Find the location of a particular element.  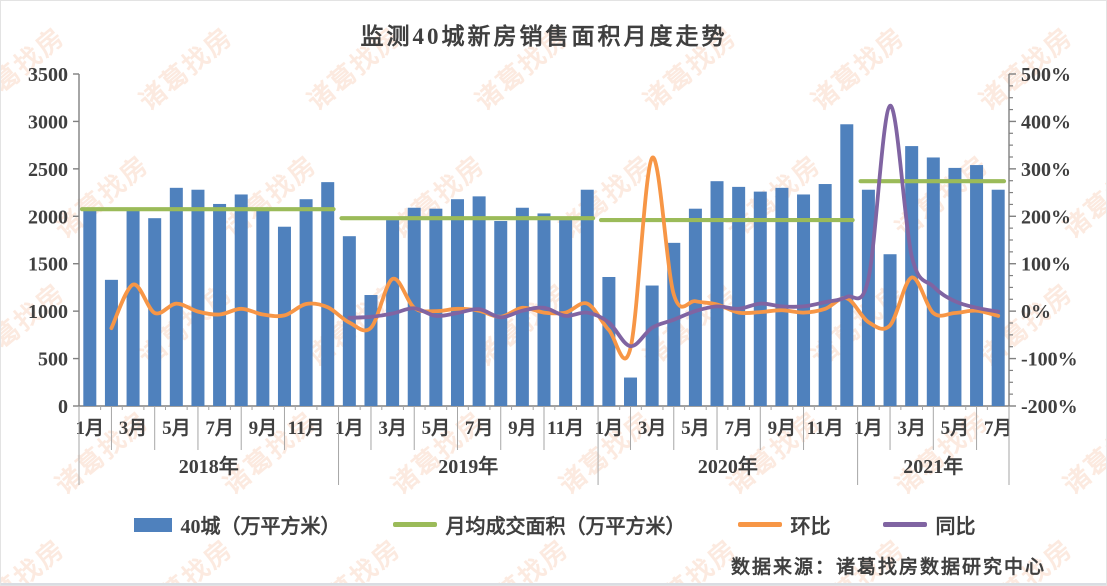

right-axis-label: -200% is located at coordinates (1049, 407).